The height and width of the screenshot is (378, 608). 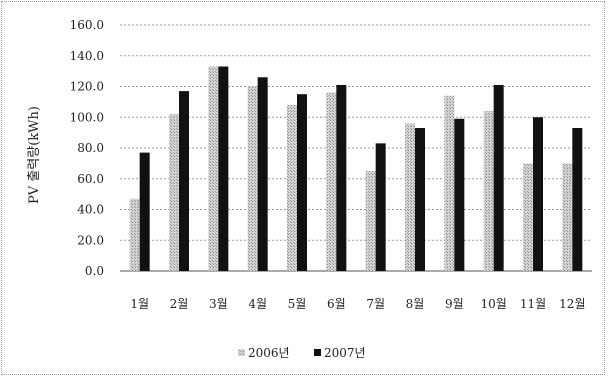 I want to click on x-tick-label: 1월, so click(x=139, y=304).